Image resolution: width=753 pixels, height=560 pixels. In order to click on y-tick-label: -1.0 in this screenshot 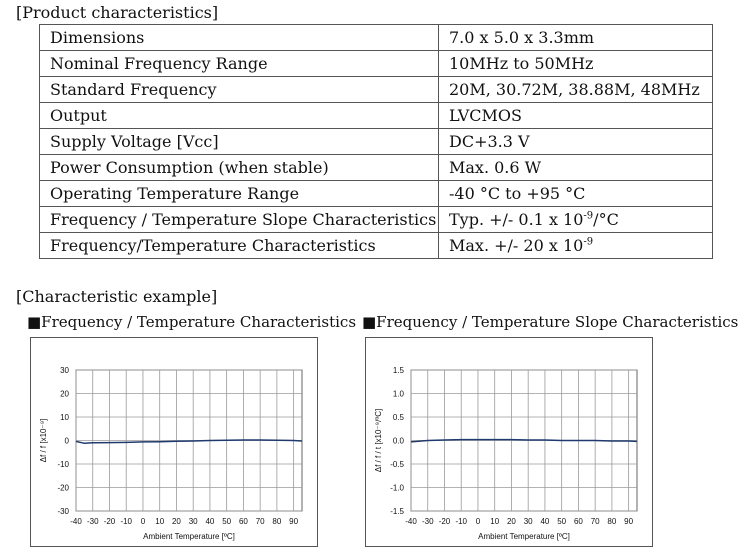, I will do `click(397, 488)`.